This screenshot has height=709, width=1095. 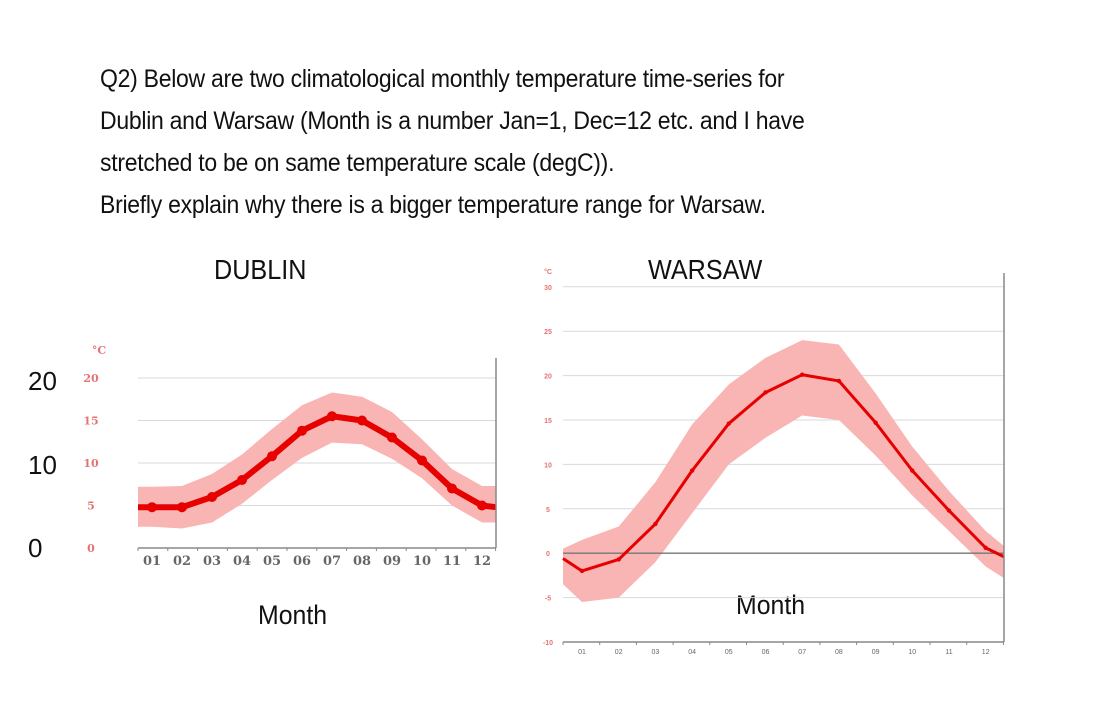 What do you see at coordinates (91, 463) in the screenshot?
I see `dublin-ytick-label: 10` at bounding box center [91, 463].